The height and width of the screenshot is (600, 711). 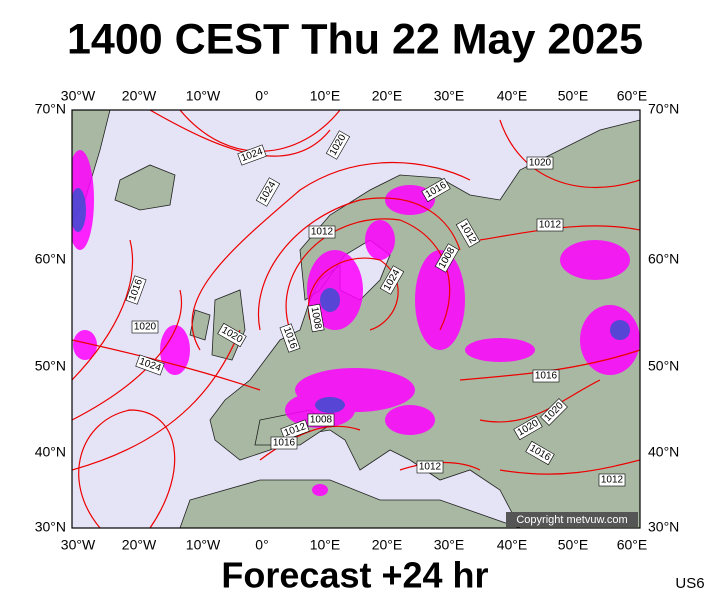 I want to click on lat-label-right: 30°N, so click(x=663, y=527).